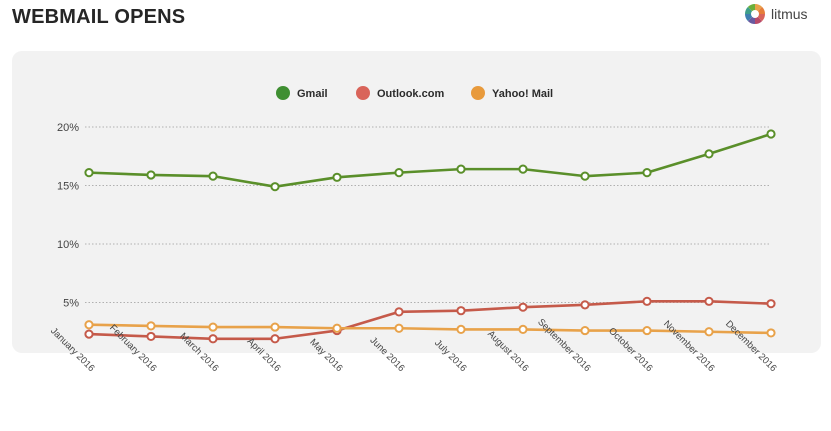  I want to click on series-line-gmail, so click(430, 160).